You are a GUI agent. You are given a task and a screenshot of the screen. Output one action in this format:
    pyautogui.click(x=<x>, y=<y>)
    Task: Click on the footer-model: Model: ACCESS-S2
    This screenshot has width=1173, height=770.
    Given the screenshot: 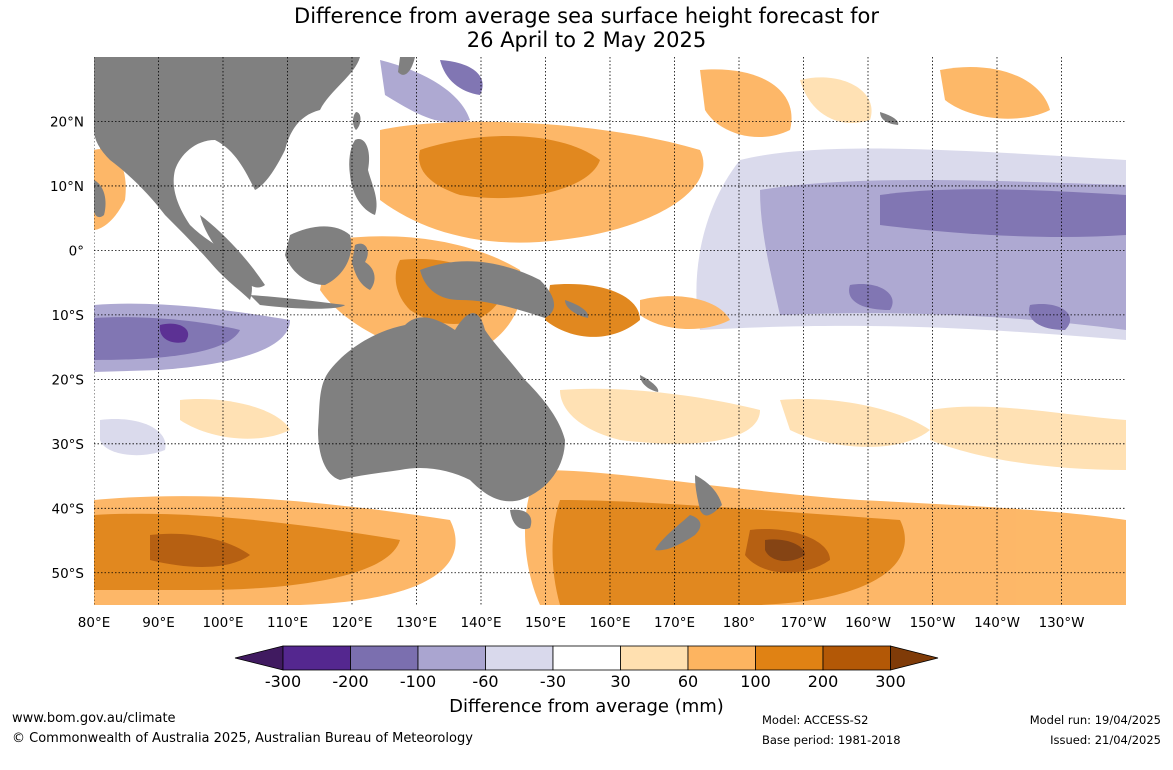 What is the action you would take?
    pyautogui.click(x=815, y=720)
    